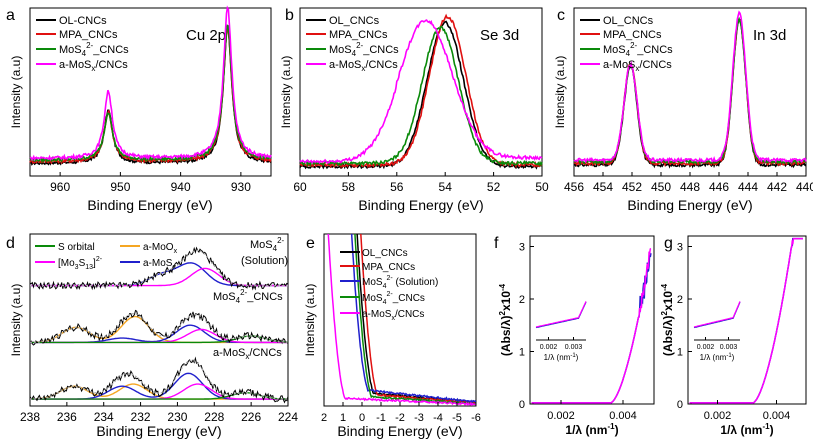 The image size is (813, 445). I want to click on x-tick-label: 0.002, so click(561, 416).